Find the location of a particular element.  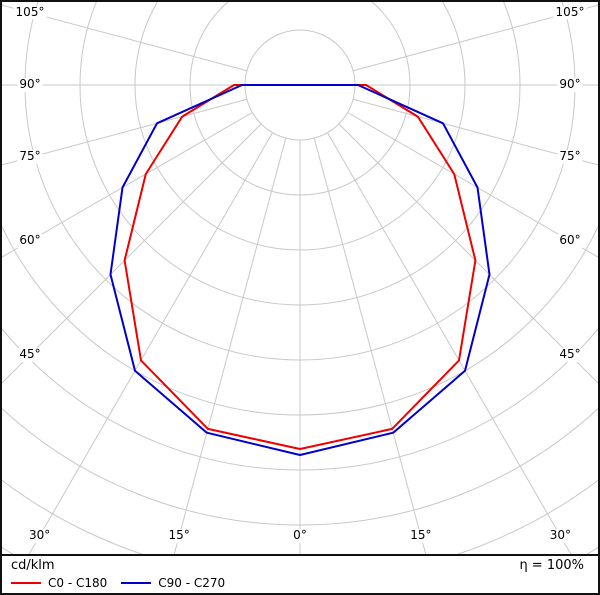

efficiency-label: η = 100% is located at coordinates (551, 565).